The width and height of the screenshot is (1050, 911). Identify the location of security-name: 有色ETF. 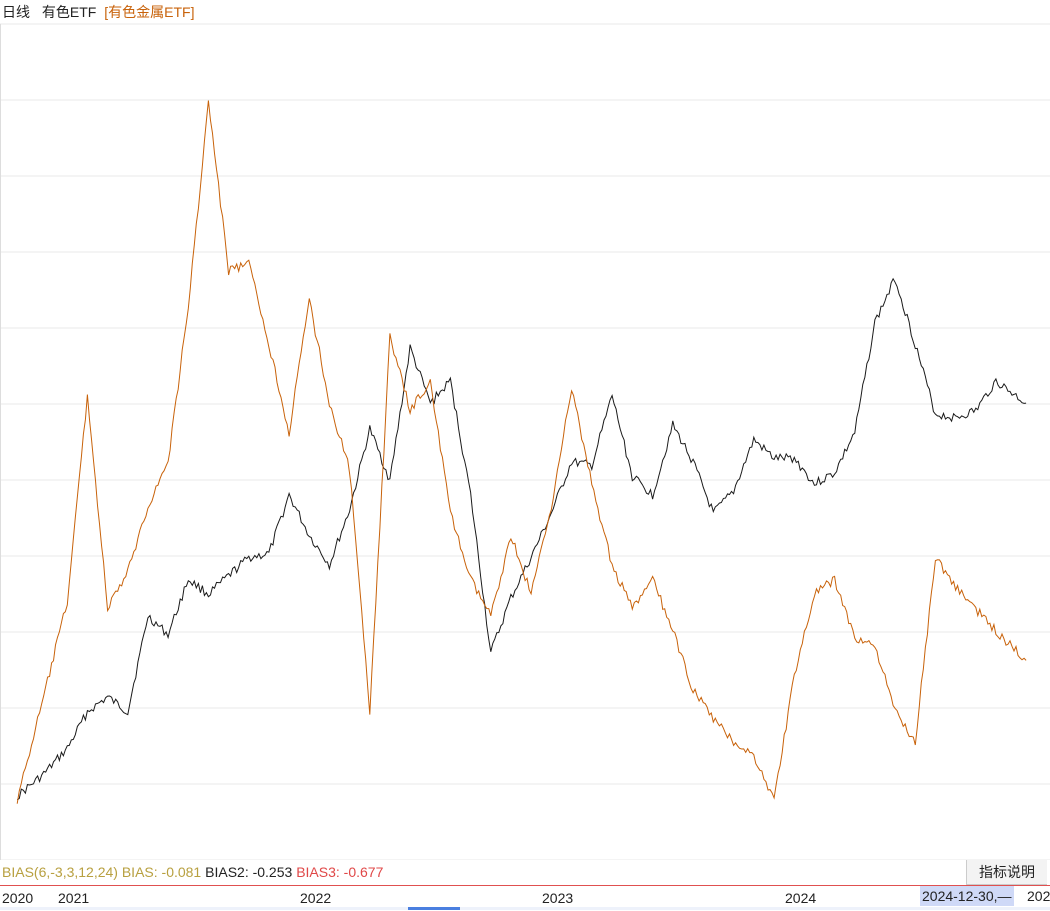
(69, 12).